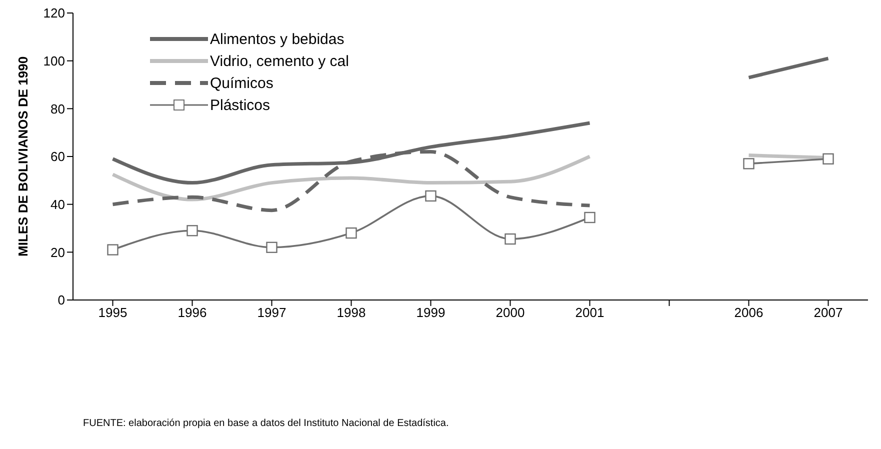 This screenshot has height=449, width=881. I want to click on x-tick-label: 1998, so click(351, 312).